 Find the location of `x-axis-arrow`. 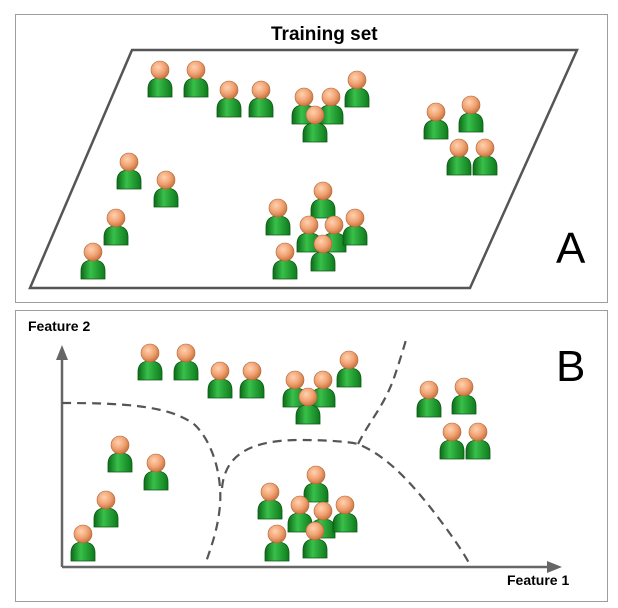

x-axis-arrow is located at coordinates (554, 567).